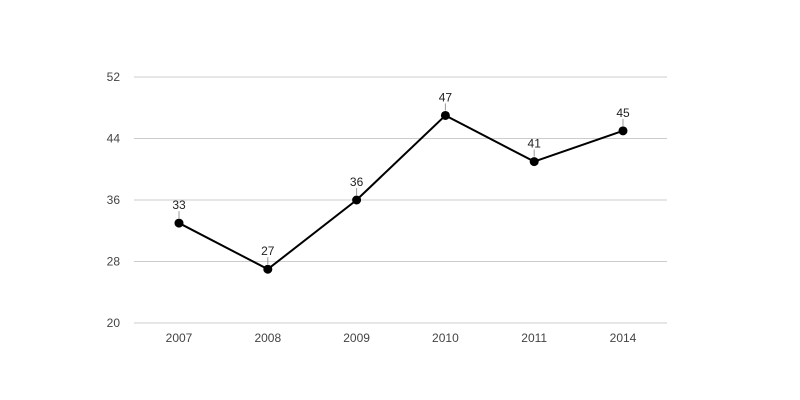  I want to click on data-label: 45, so click(623, 113).